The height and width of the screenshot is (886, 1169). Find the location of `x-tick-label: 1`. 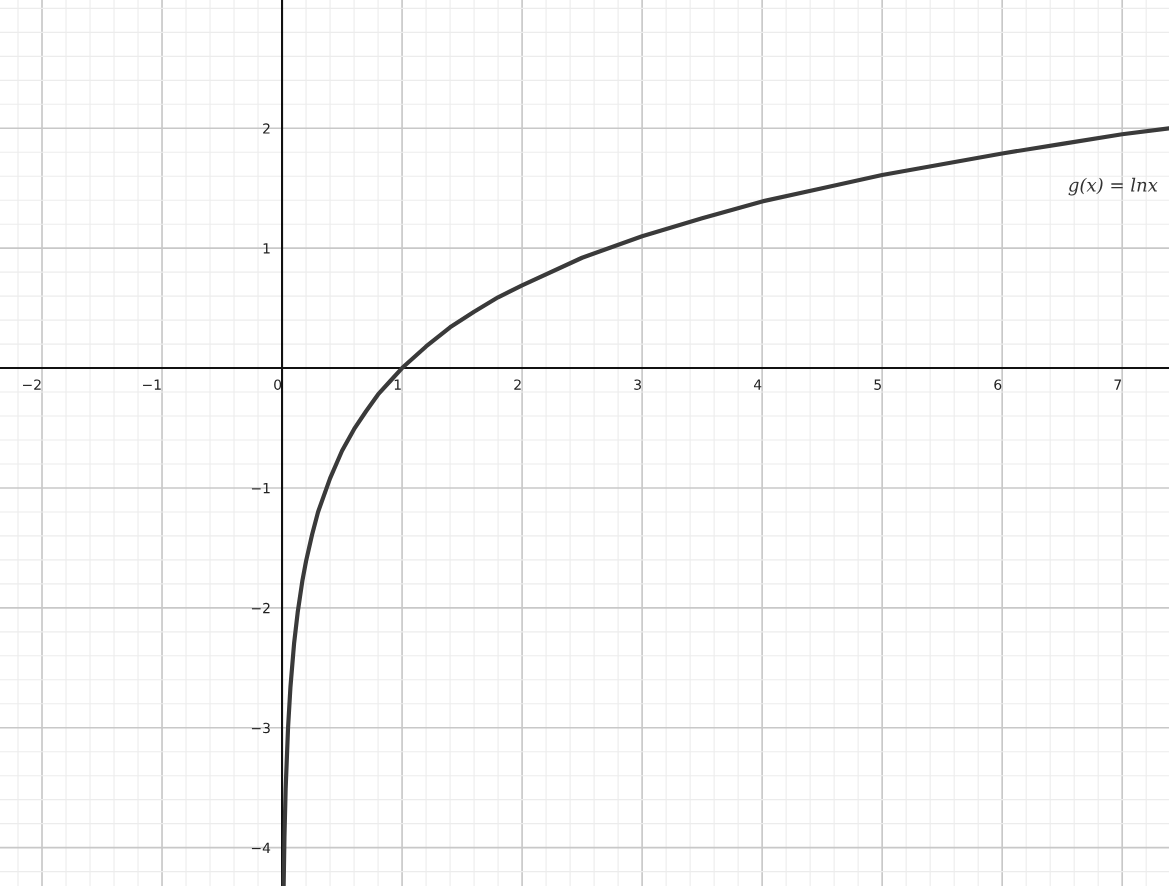

x-tick-label: 1 is located at coordinates (397, 384).